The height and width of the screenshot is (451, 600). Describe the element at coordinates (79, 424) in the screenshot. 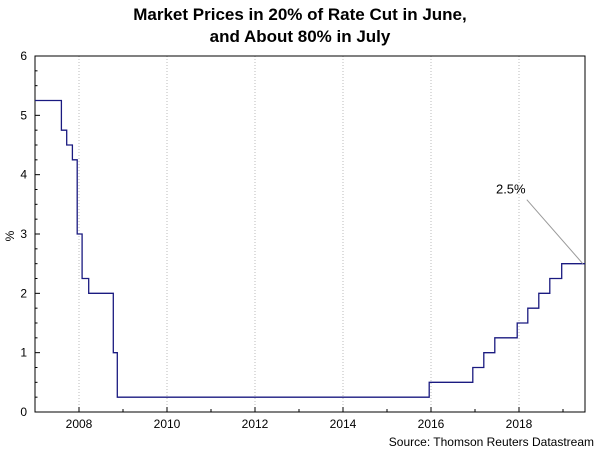

I see `x-tick-label-2008: 2008` at that location.